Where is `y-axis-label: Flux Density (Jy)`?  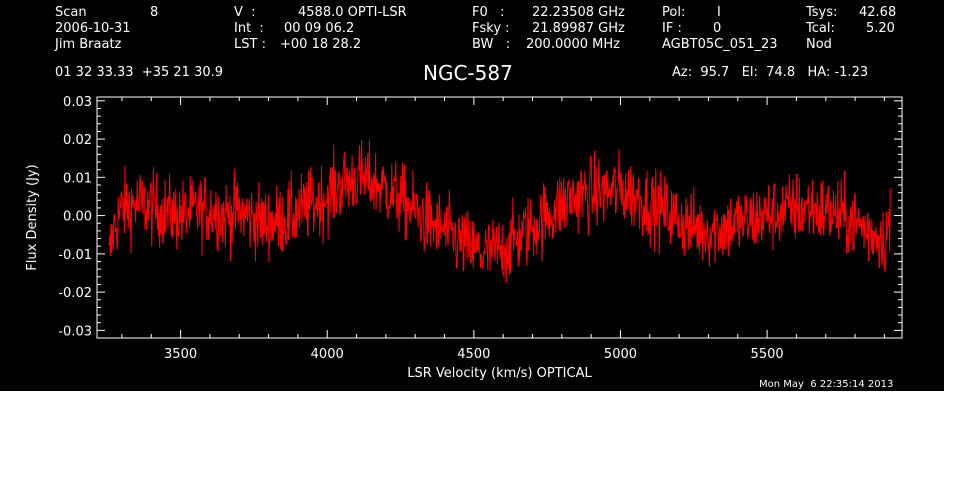 y-axis-label: Flux Density (Jy) is located at coordinates (32, 217).